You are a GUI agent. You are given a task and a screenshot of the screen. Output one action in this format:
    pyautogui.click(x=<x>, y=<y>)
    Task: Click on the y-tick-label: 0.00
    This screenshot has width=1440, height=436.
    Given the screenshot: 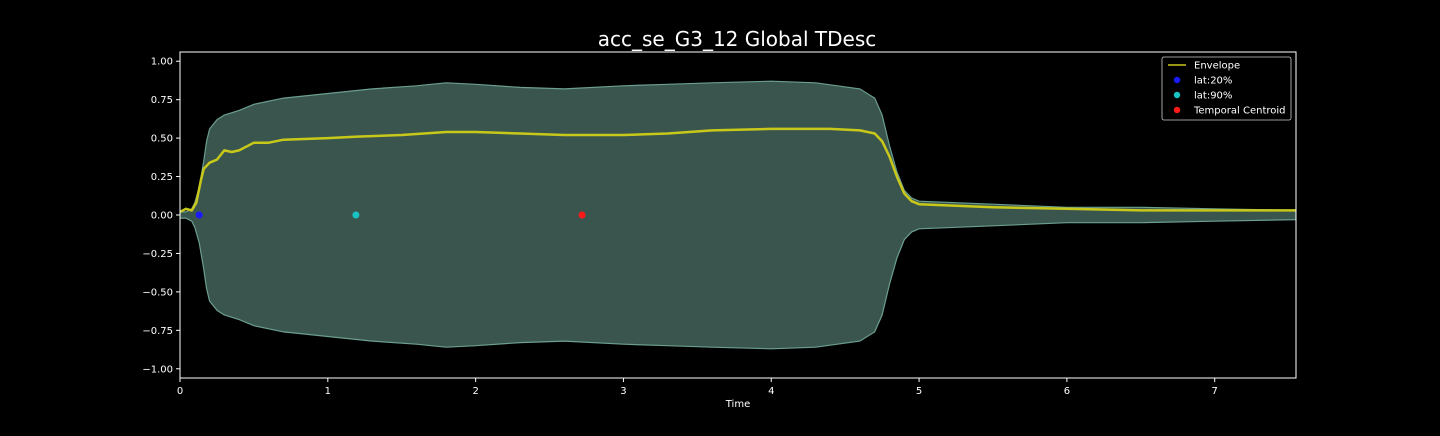 What is the action you would take?
    pyautogui.click(x=162, y=216)
    